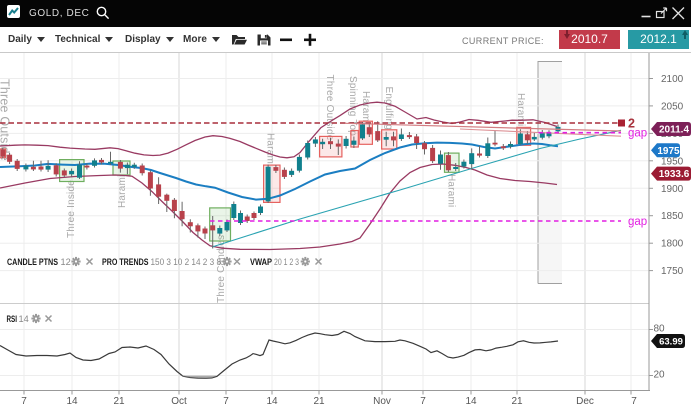  I want to click on svg-text: 1750, so click(672, 271).